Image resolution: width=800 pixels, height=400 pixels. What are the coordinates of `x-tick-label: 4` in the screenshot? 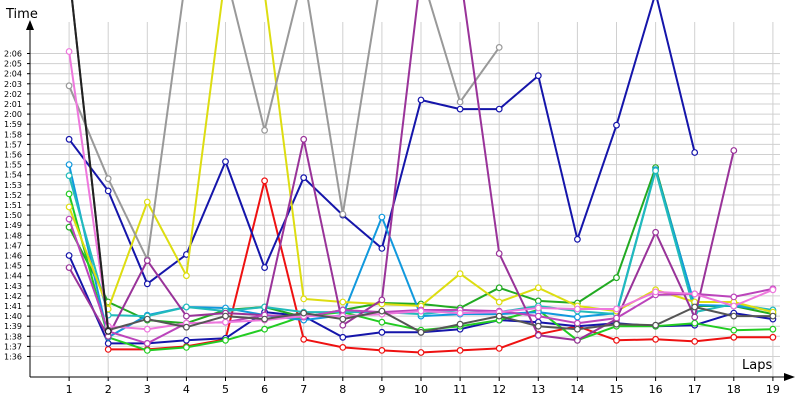 It's located at (186, 389).